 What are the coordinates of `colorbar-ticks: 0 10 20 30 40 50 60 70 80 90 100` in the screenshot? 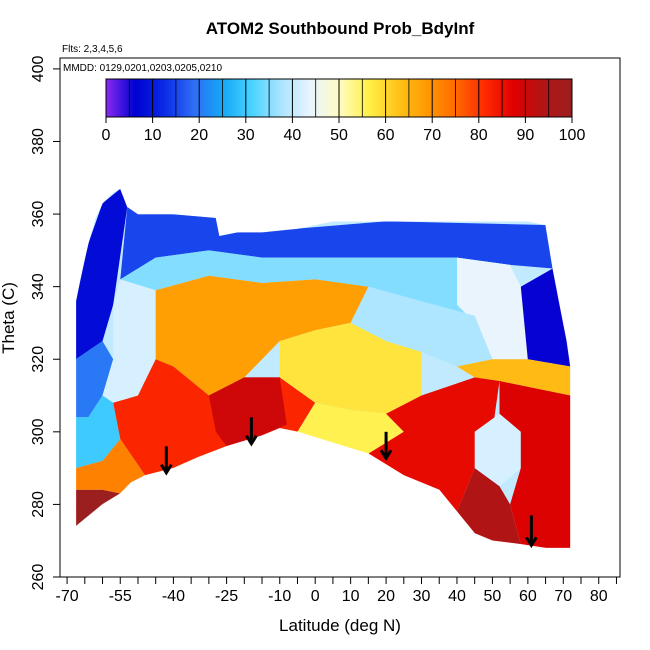 It's located at (344, 111).